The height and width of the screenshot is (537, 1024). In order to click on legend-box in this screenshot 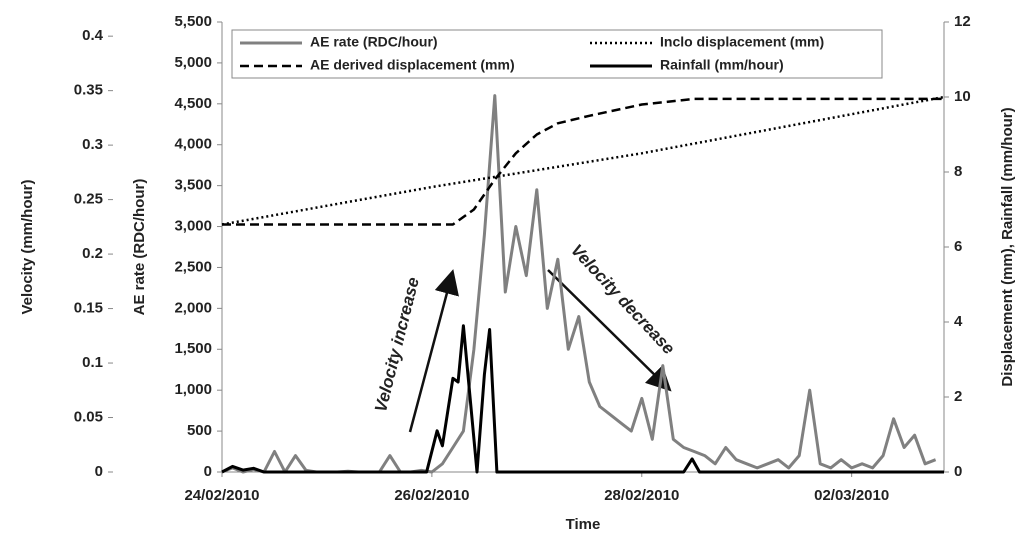, I will do `click(557, 54)`.